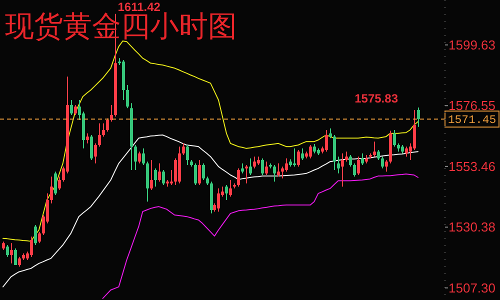  What do you see at coordinates (139, 7) in the screenshot?
I see `annotation: 1611.42` at bounding box center [139, 7].